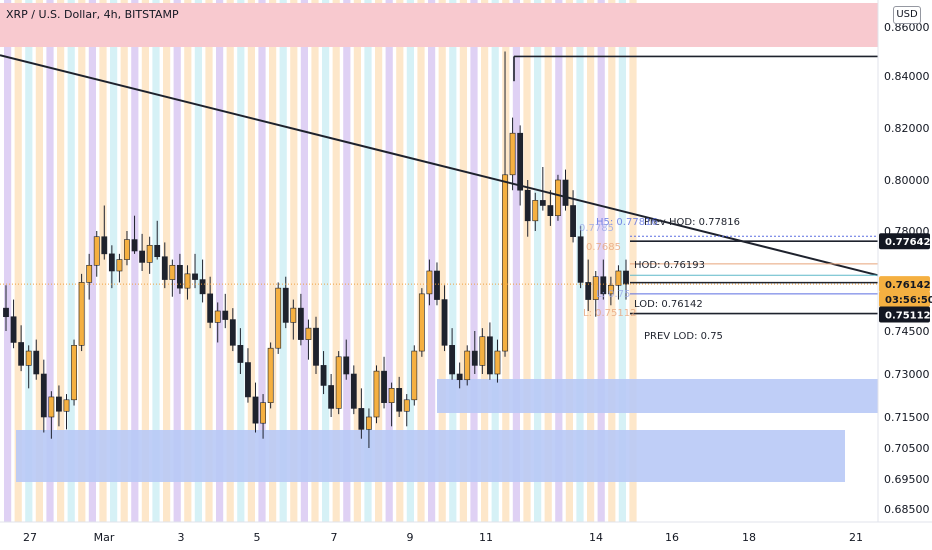 This screenshot has width=932, height=550. What do you see at coordinates (749, 537) in the screenshot?
I see `date-tick-label: 18` at bounding box center [749, 537].